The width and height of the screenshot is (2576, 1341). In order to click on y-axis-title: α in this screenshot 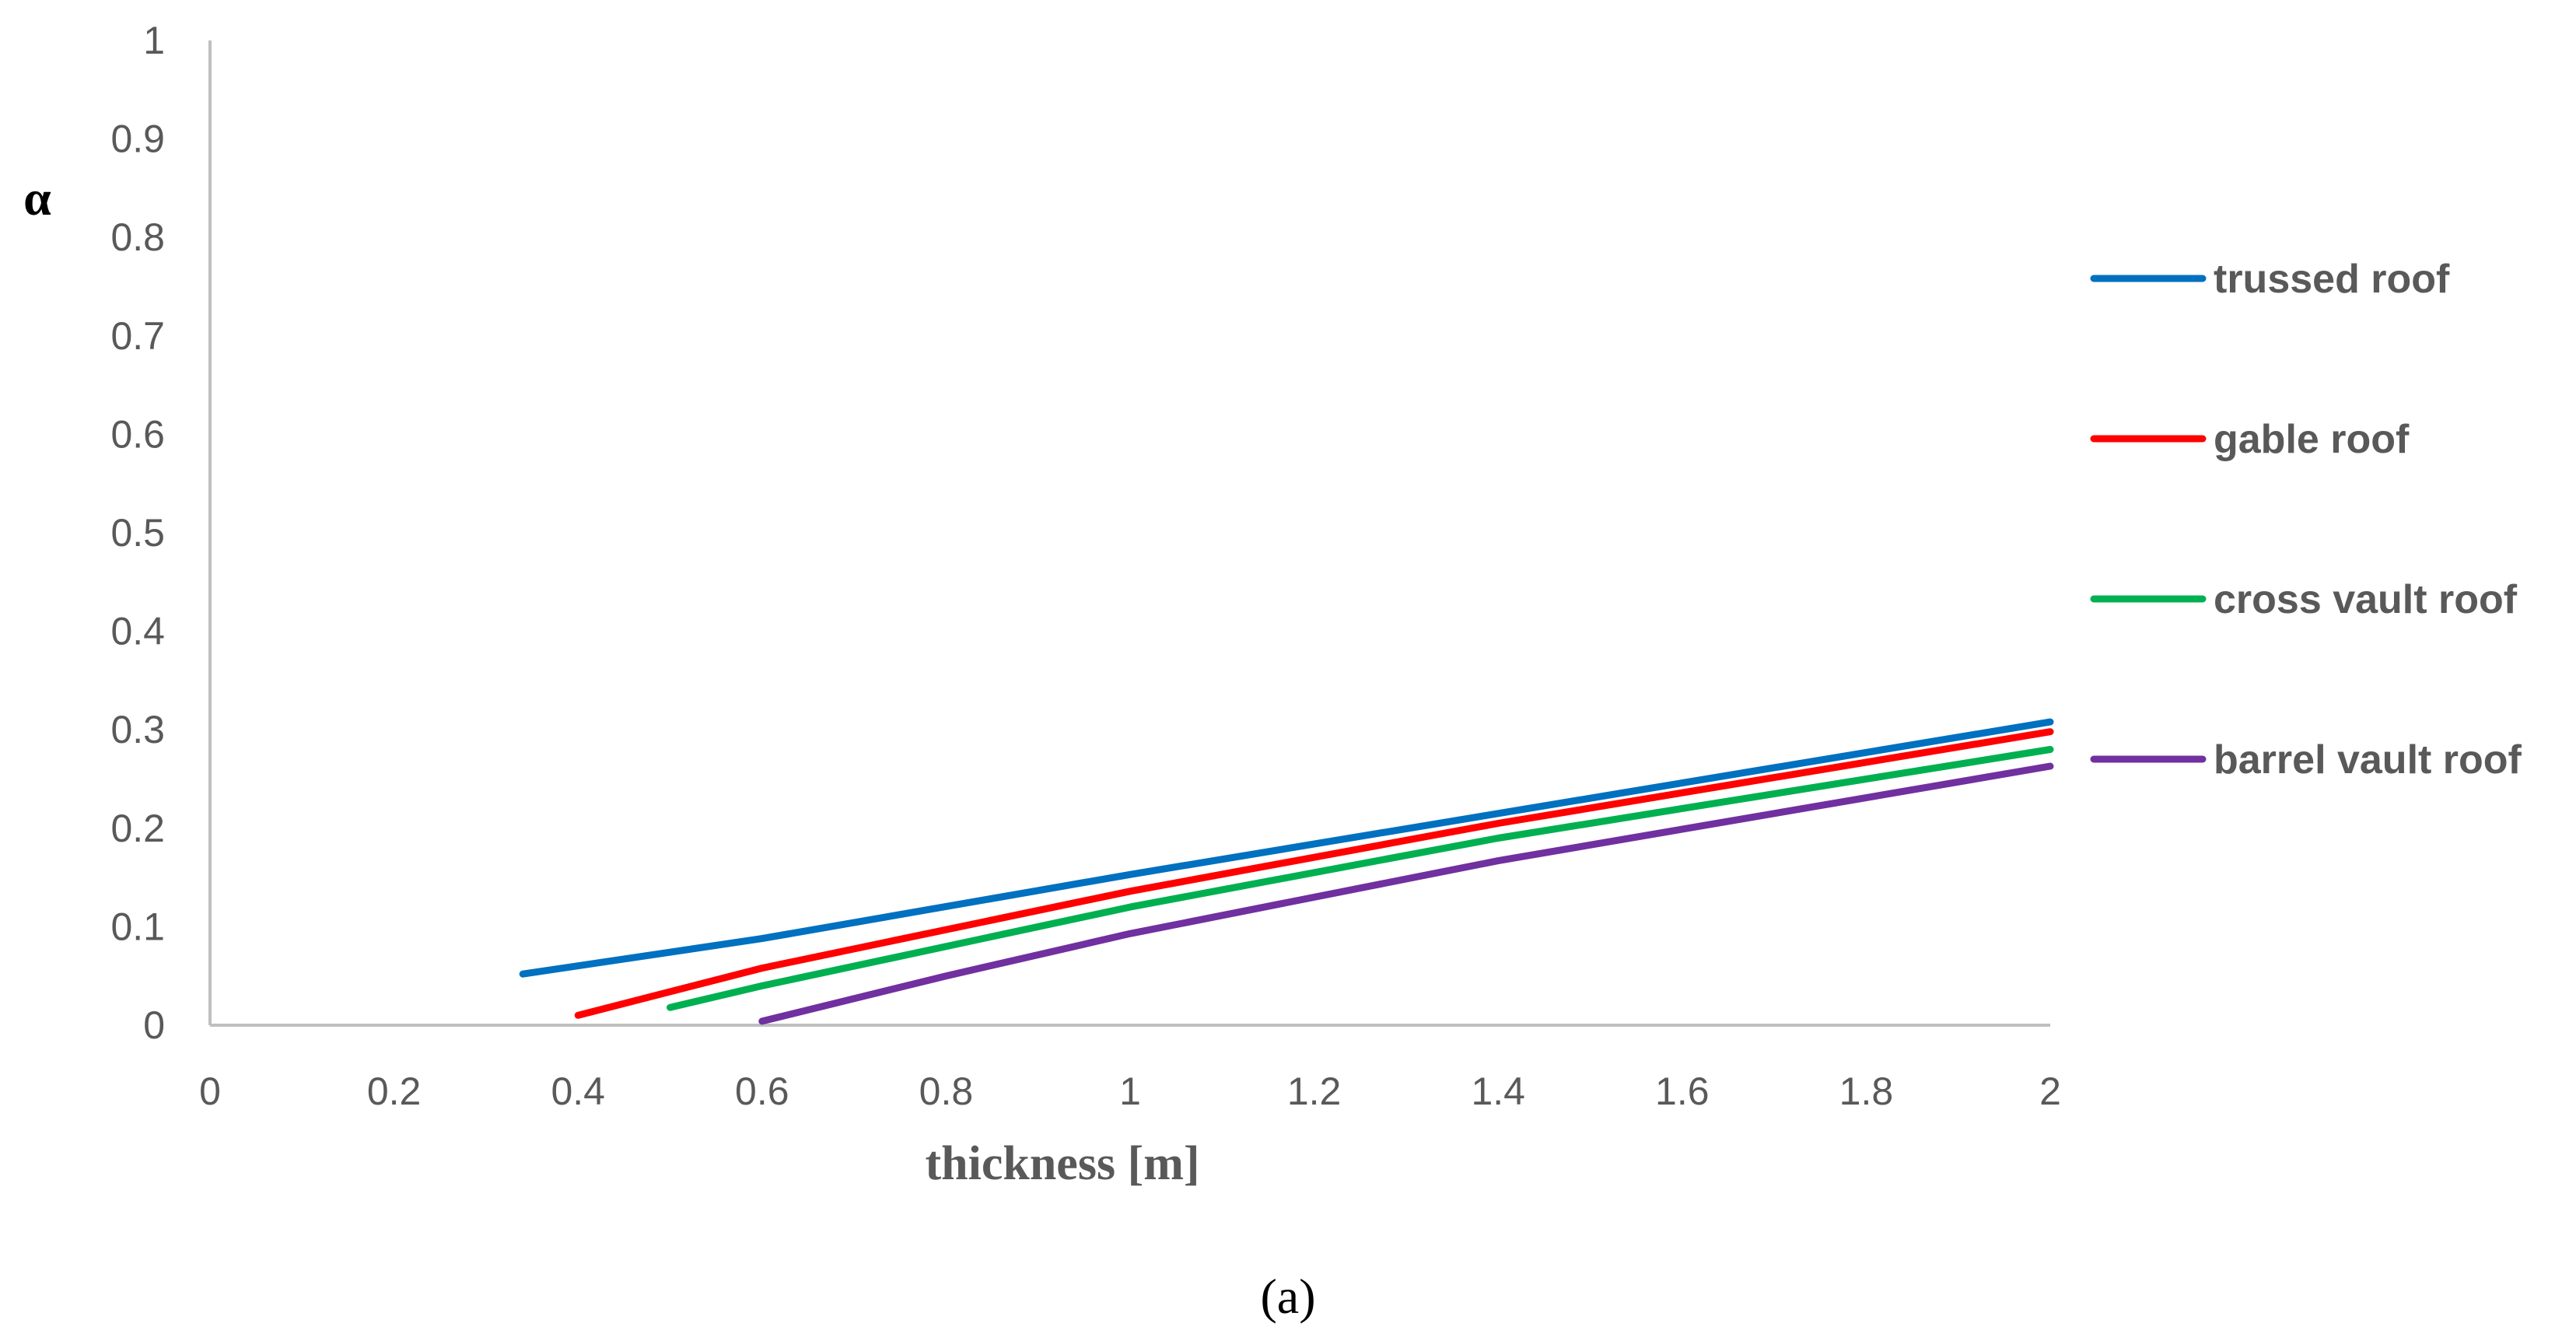, I will do `click(37, 198)`.